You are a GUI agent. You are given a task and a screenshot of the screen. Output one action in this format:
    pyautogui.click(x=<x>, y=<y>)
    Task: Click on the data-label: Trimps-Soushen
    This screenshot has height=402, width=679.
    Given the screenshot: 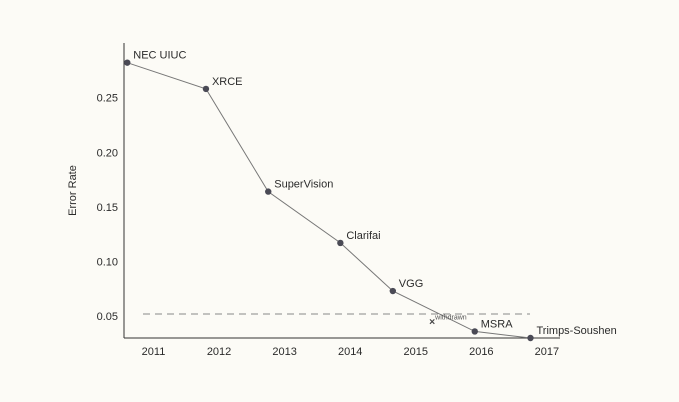 What is the action you would take?
    pyautogui.click(x=576, y=331)
    